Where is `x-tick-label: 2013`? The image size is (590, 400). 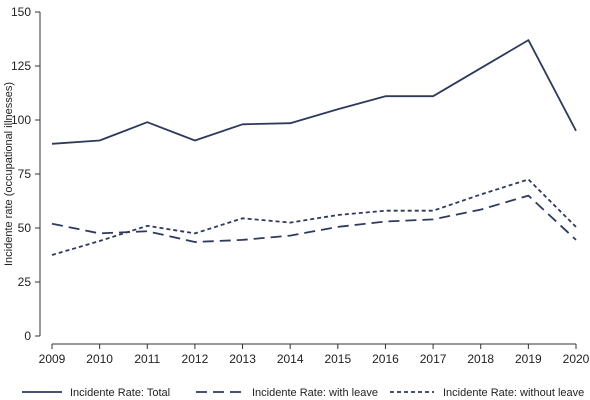
x-tick-label: 2013 is located at coordinates (242, 359).